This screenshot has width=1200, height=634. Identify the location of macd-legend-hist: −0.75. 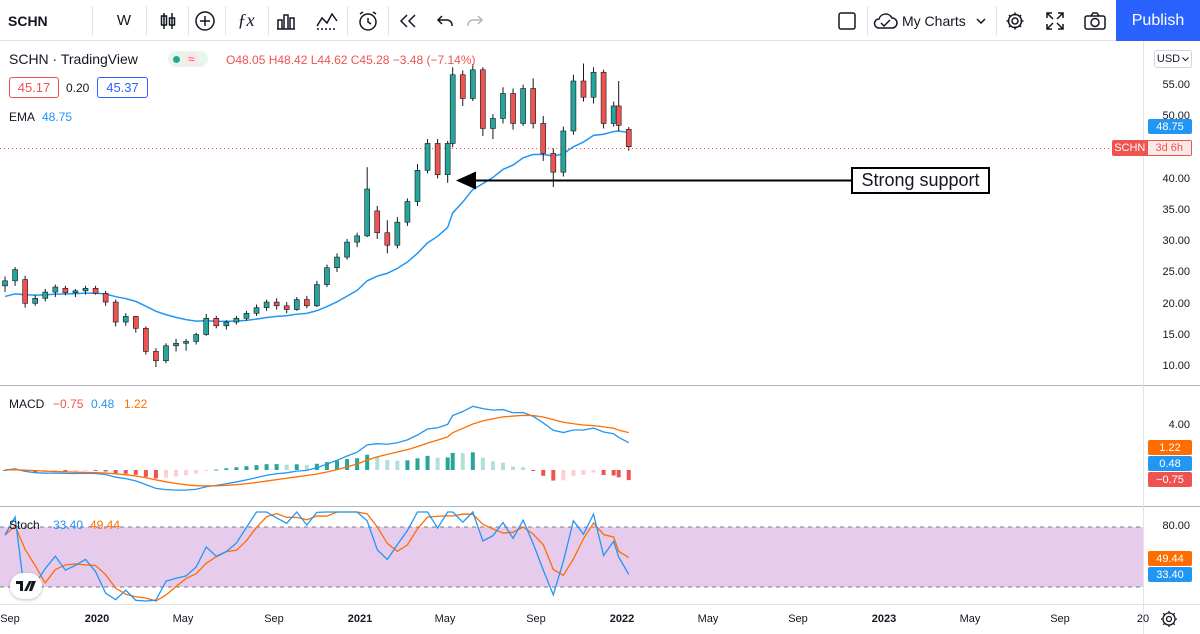
(68, 404).